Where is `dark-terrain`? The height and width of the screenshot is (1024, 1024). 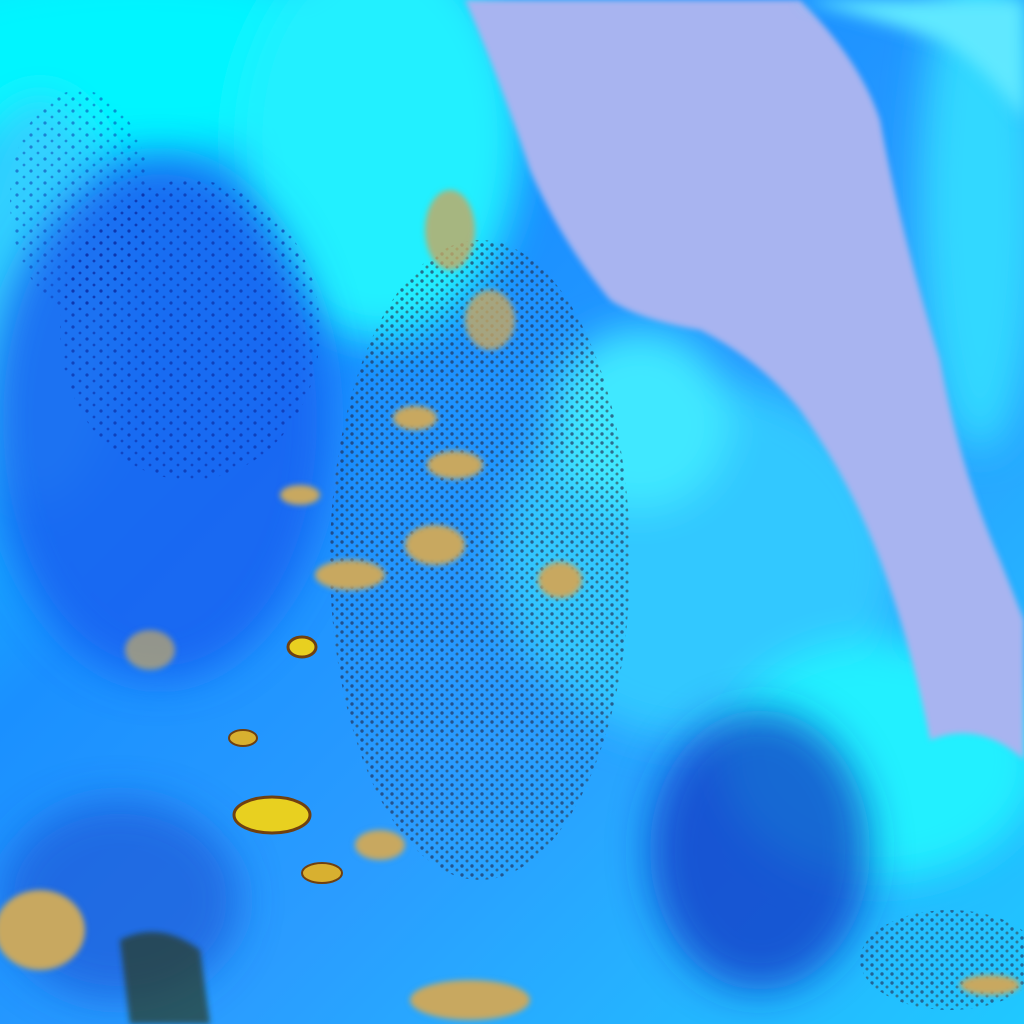 dark-terrain is located at coordinates (165, 978).